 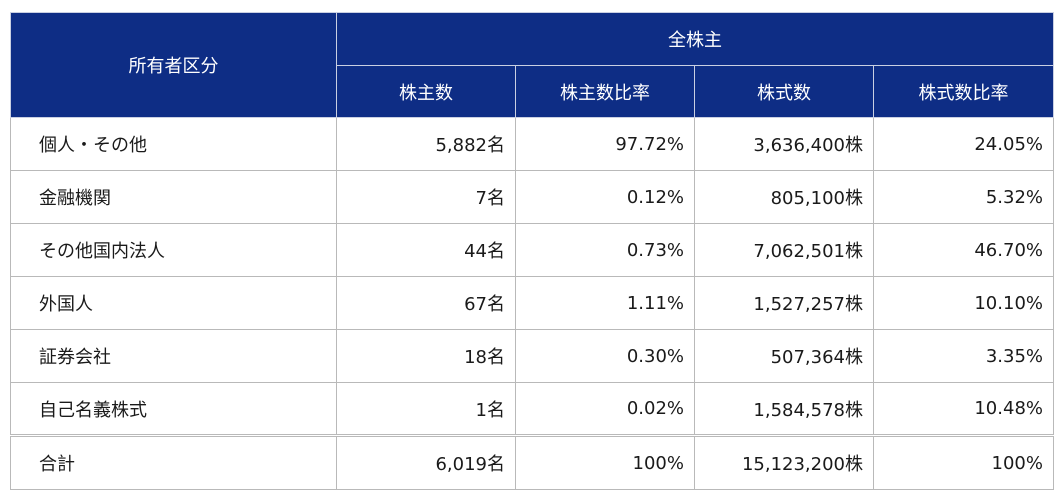 What do you see at coordinates (784, 356) in the screenshot?
I see `cell-shares: 507,364株` at bounding box center [784, 356].